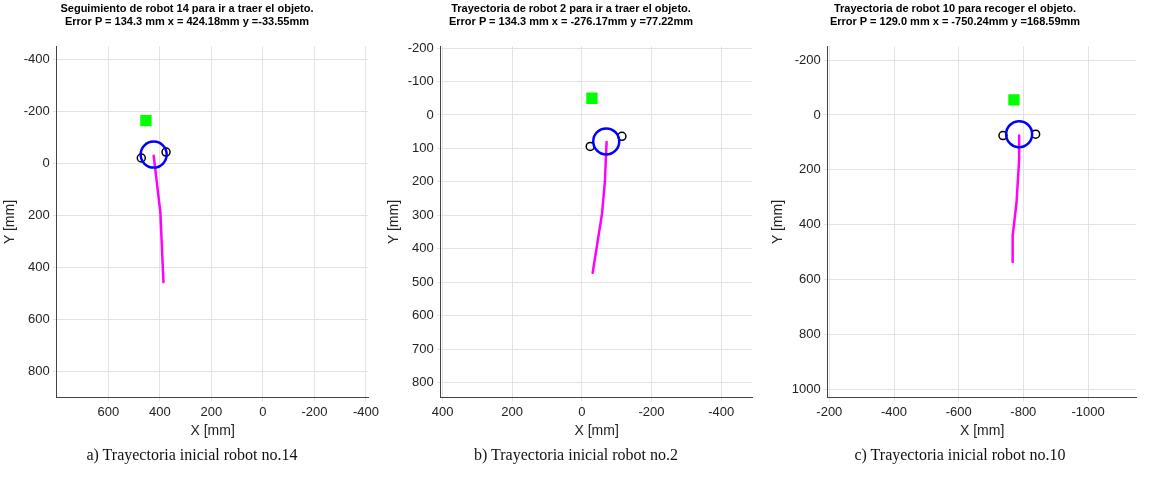  What do you see at coordinates (955, 20) in the screenshot?
I see `chart-subtitle: Error P = 129.0 mm x = -750.24mm y =168.59mm` at bounding box center [955, 20].